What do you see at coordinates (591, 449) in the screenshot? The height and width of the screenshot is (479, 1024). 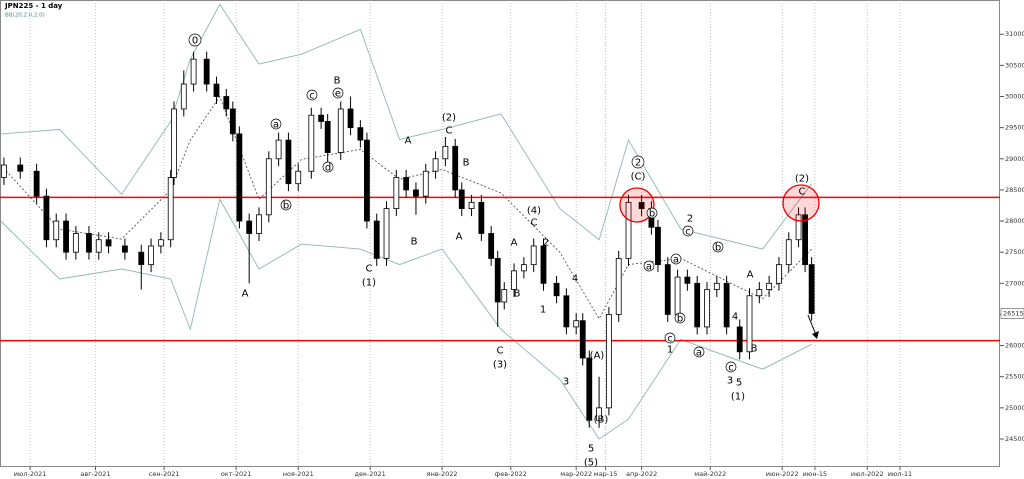 I see `wave-label: 5` at bounding box center [591, 449].